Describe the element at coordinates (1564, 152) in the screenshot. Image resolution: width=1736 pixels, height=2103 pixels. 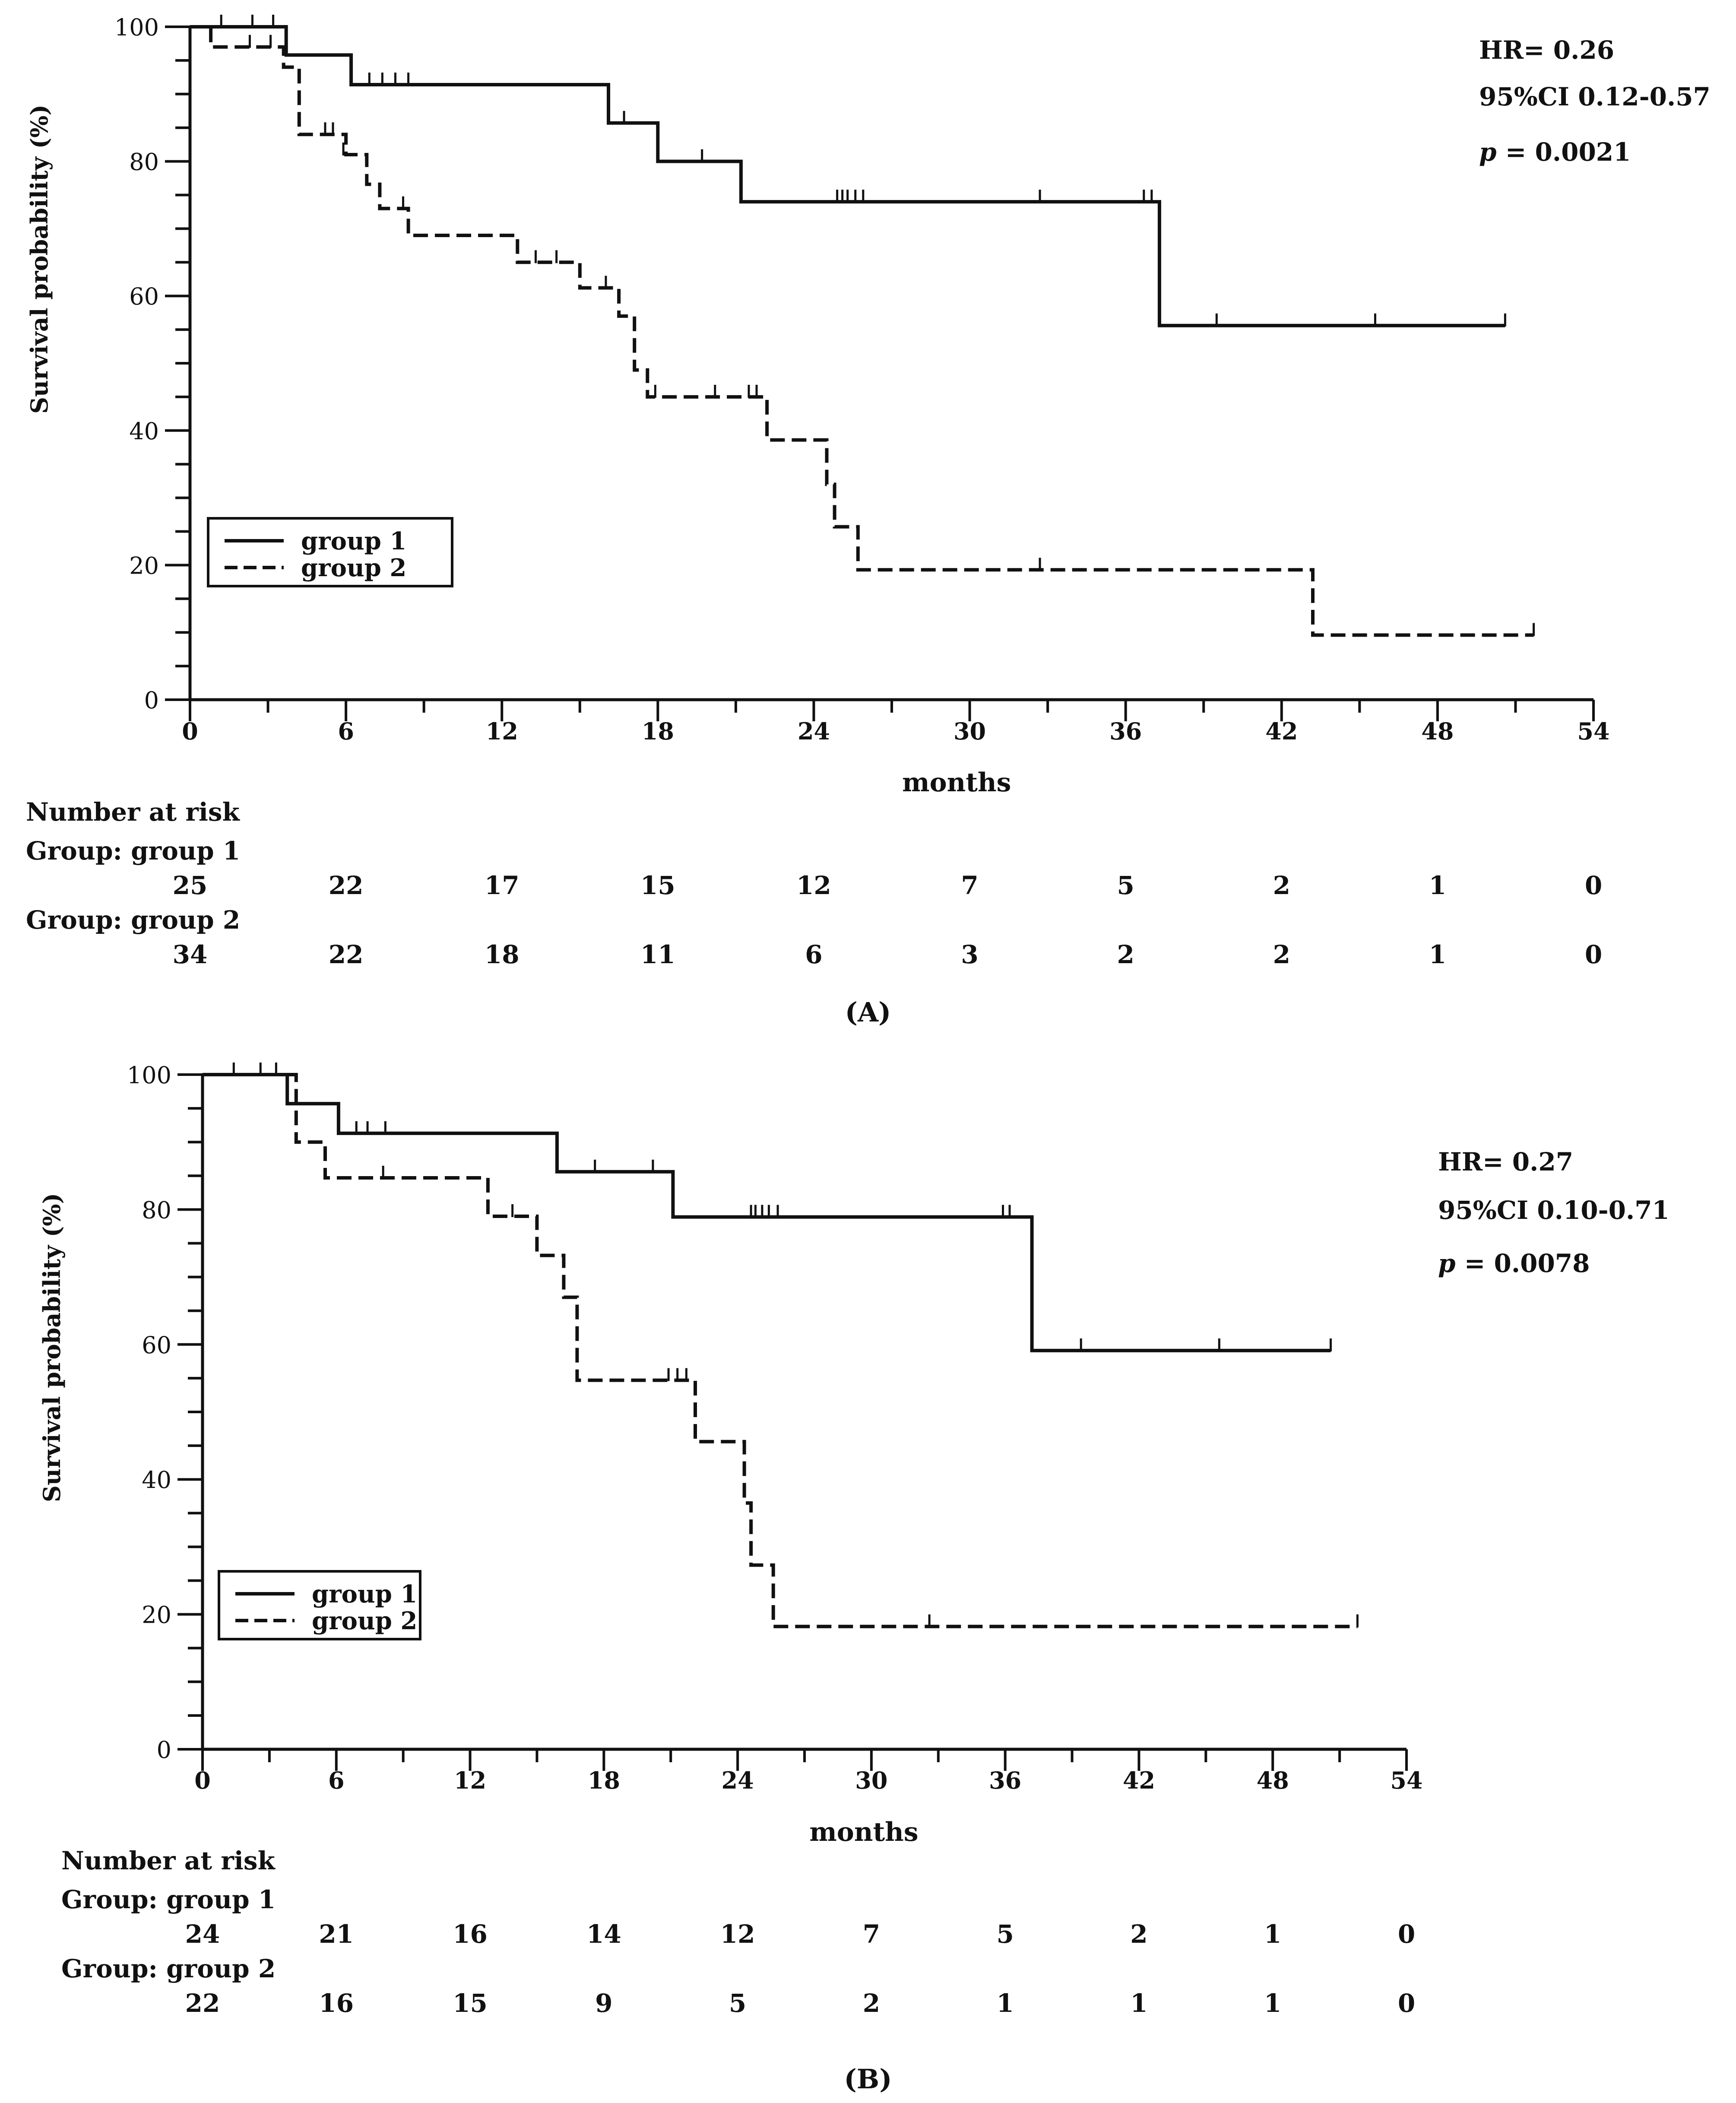
I see `p-value-number: = 0.0021` at that location.